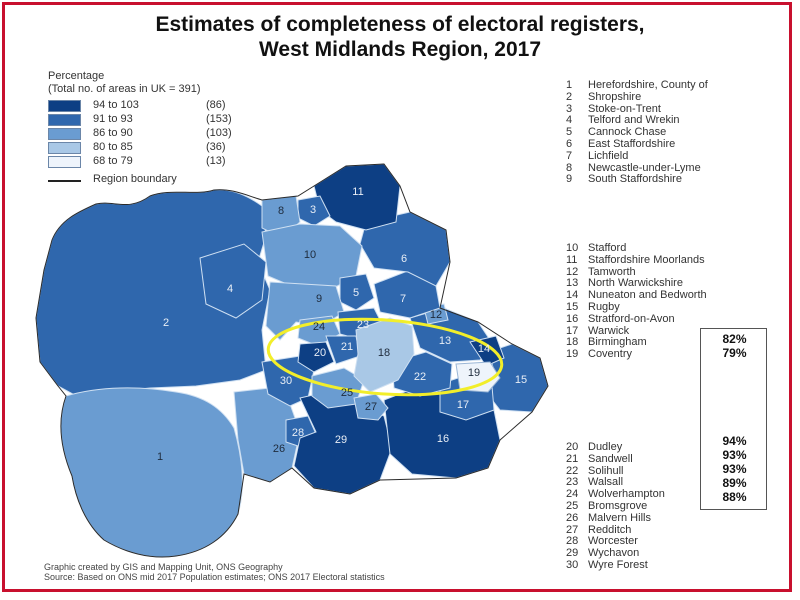  Describe the element at coordinates (733, 419) in the screenshot. I see `percentages-box: 82% 79% 94% 93% 93% 89% 88%` at that location.